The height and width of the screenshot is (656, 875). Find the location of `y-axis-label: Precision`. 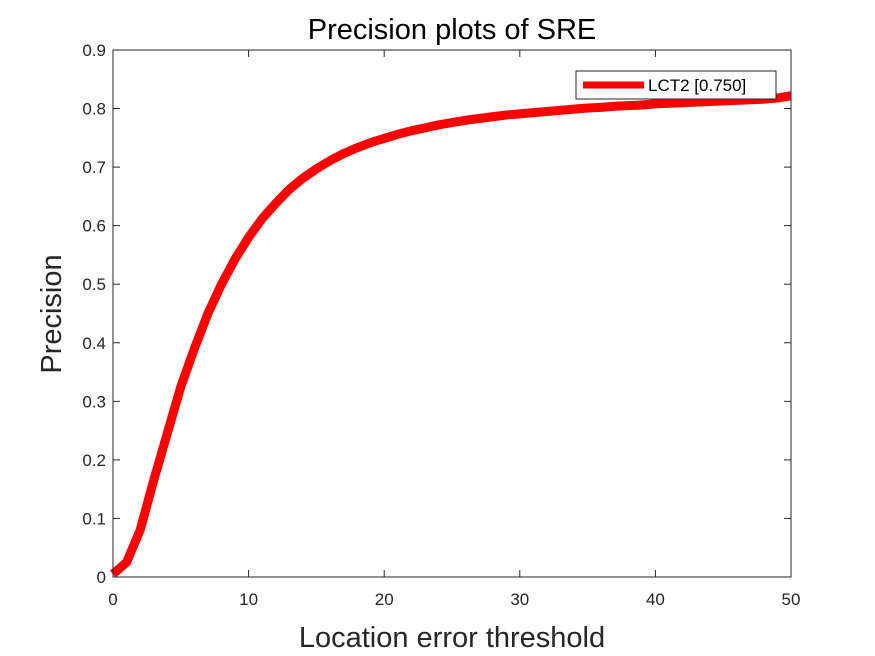

y-axis-label: Precision is located at coordinates (52, 313).